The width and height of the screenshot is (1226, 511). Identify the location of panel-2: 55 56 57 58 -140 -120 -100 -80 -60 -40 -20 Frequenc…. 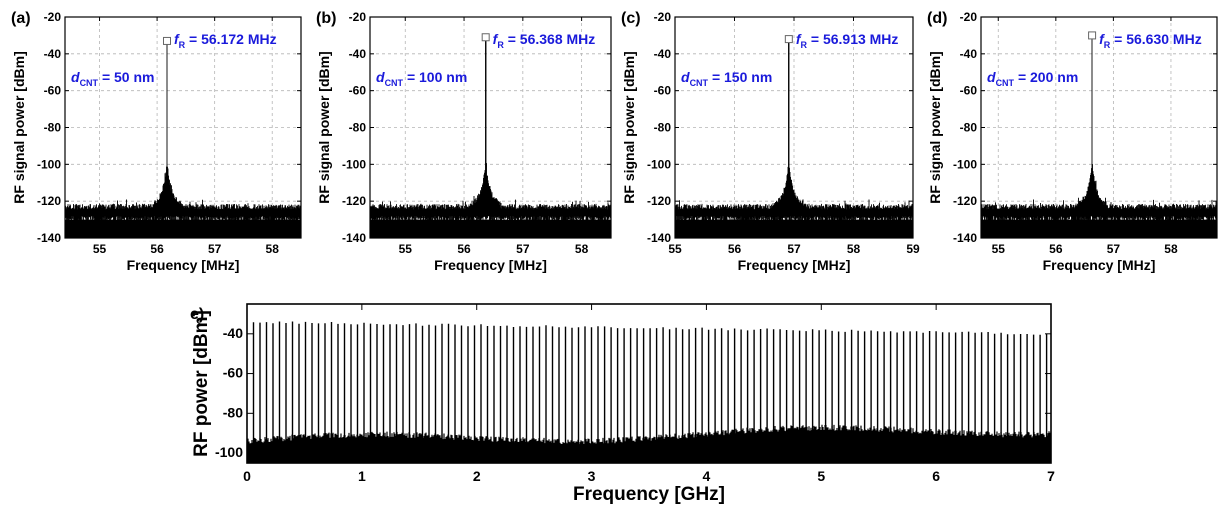
(464, 141).